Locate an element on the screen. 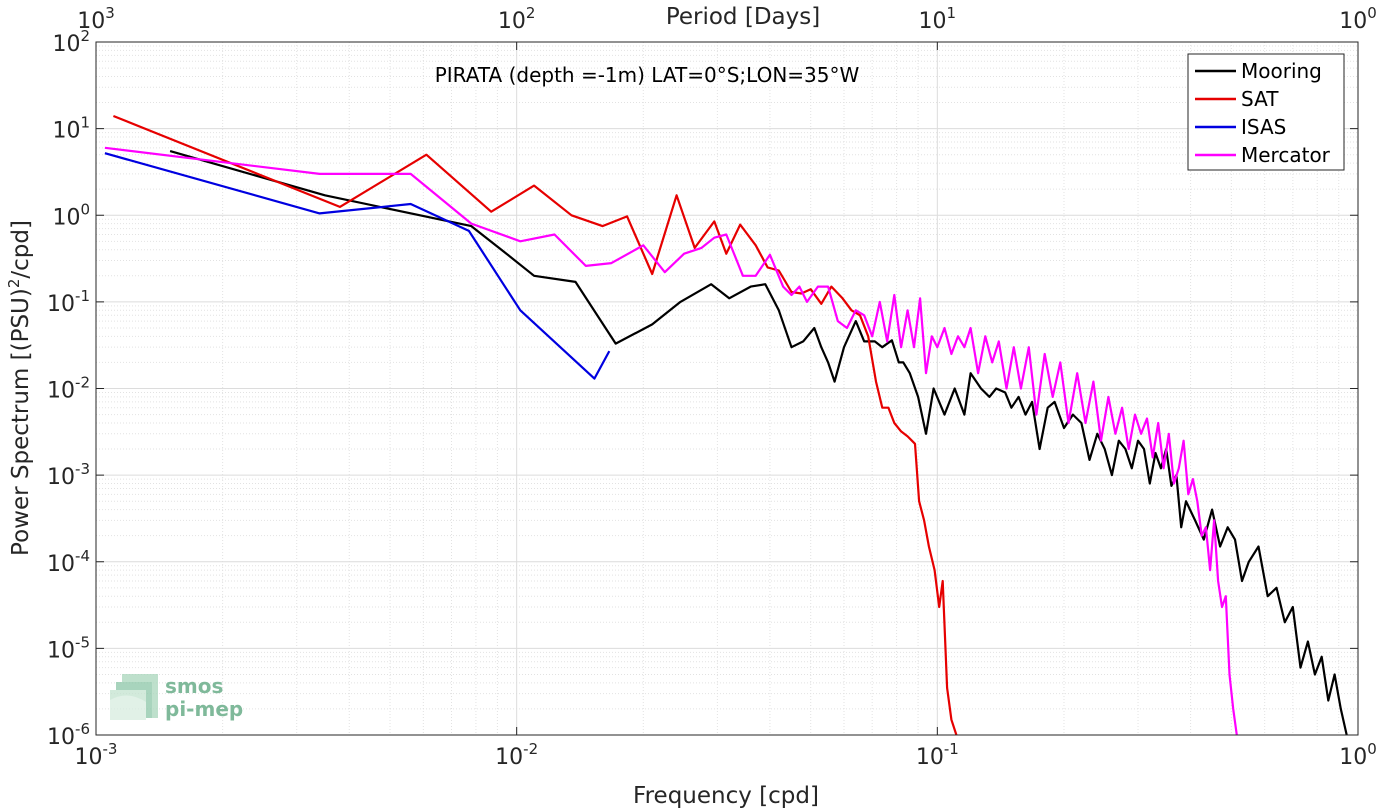 This screenshot has width=1377, height=809. x-axis-label: Frequency [cpd] is located at coordinates (726, 796).